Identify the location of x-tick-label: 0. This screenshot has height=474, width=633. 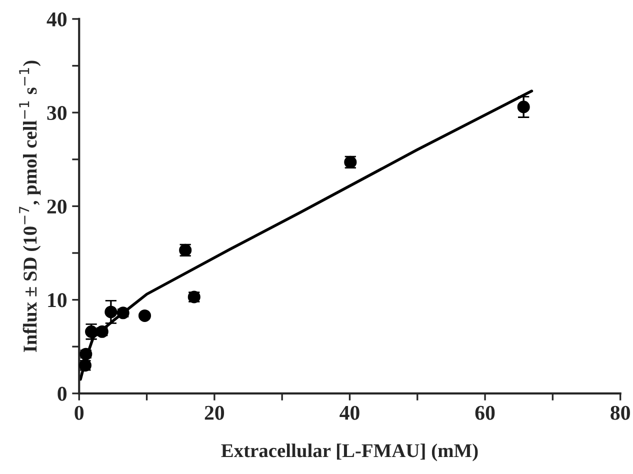
(79, 413).